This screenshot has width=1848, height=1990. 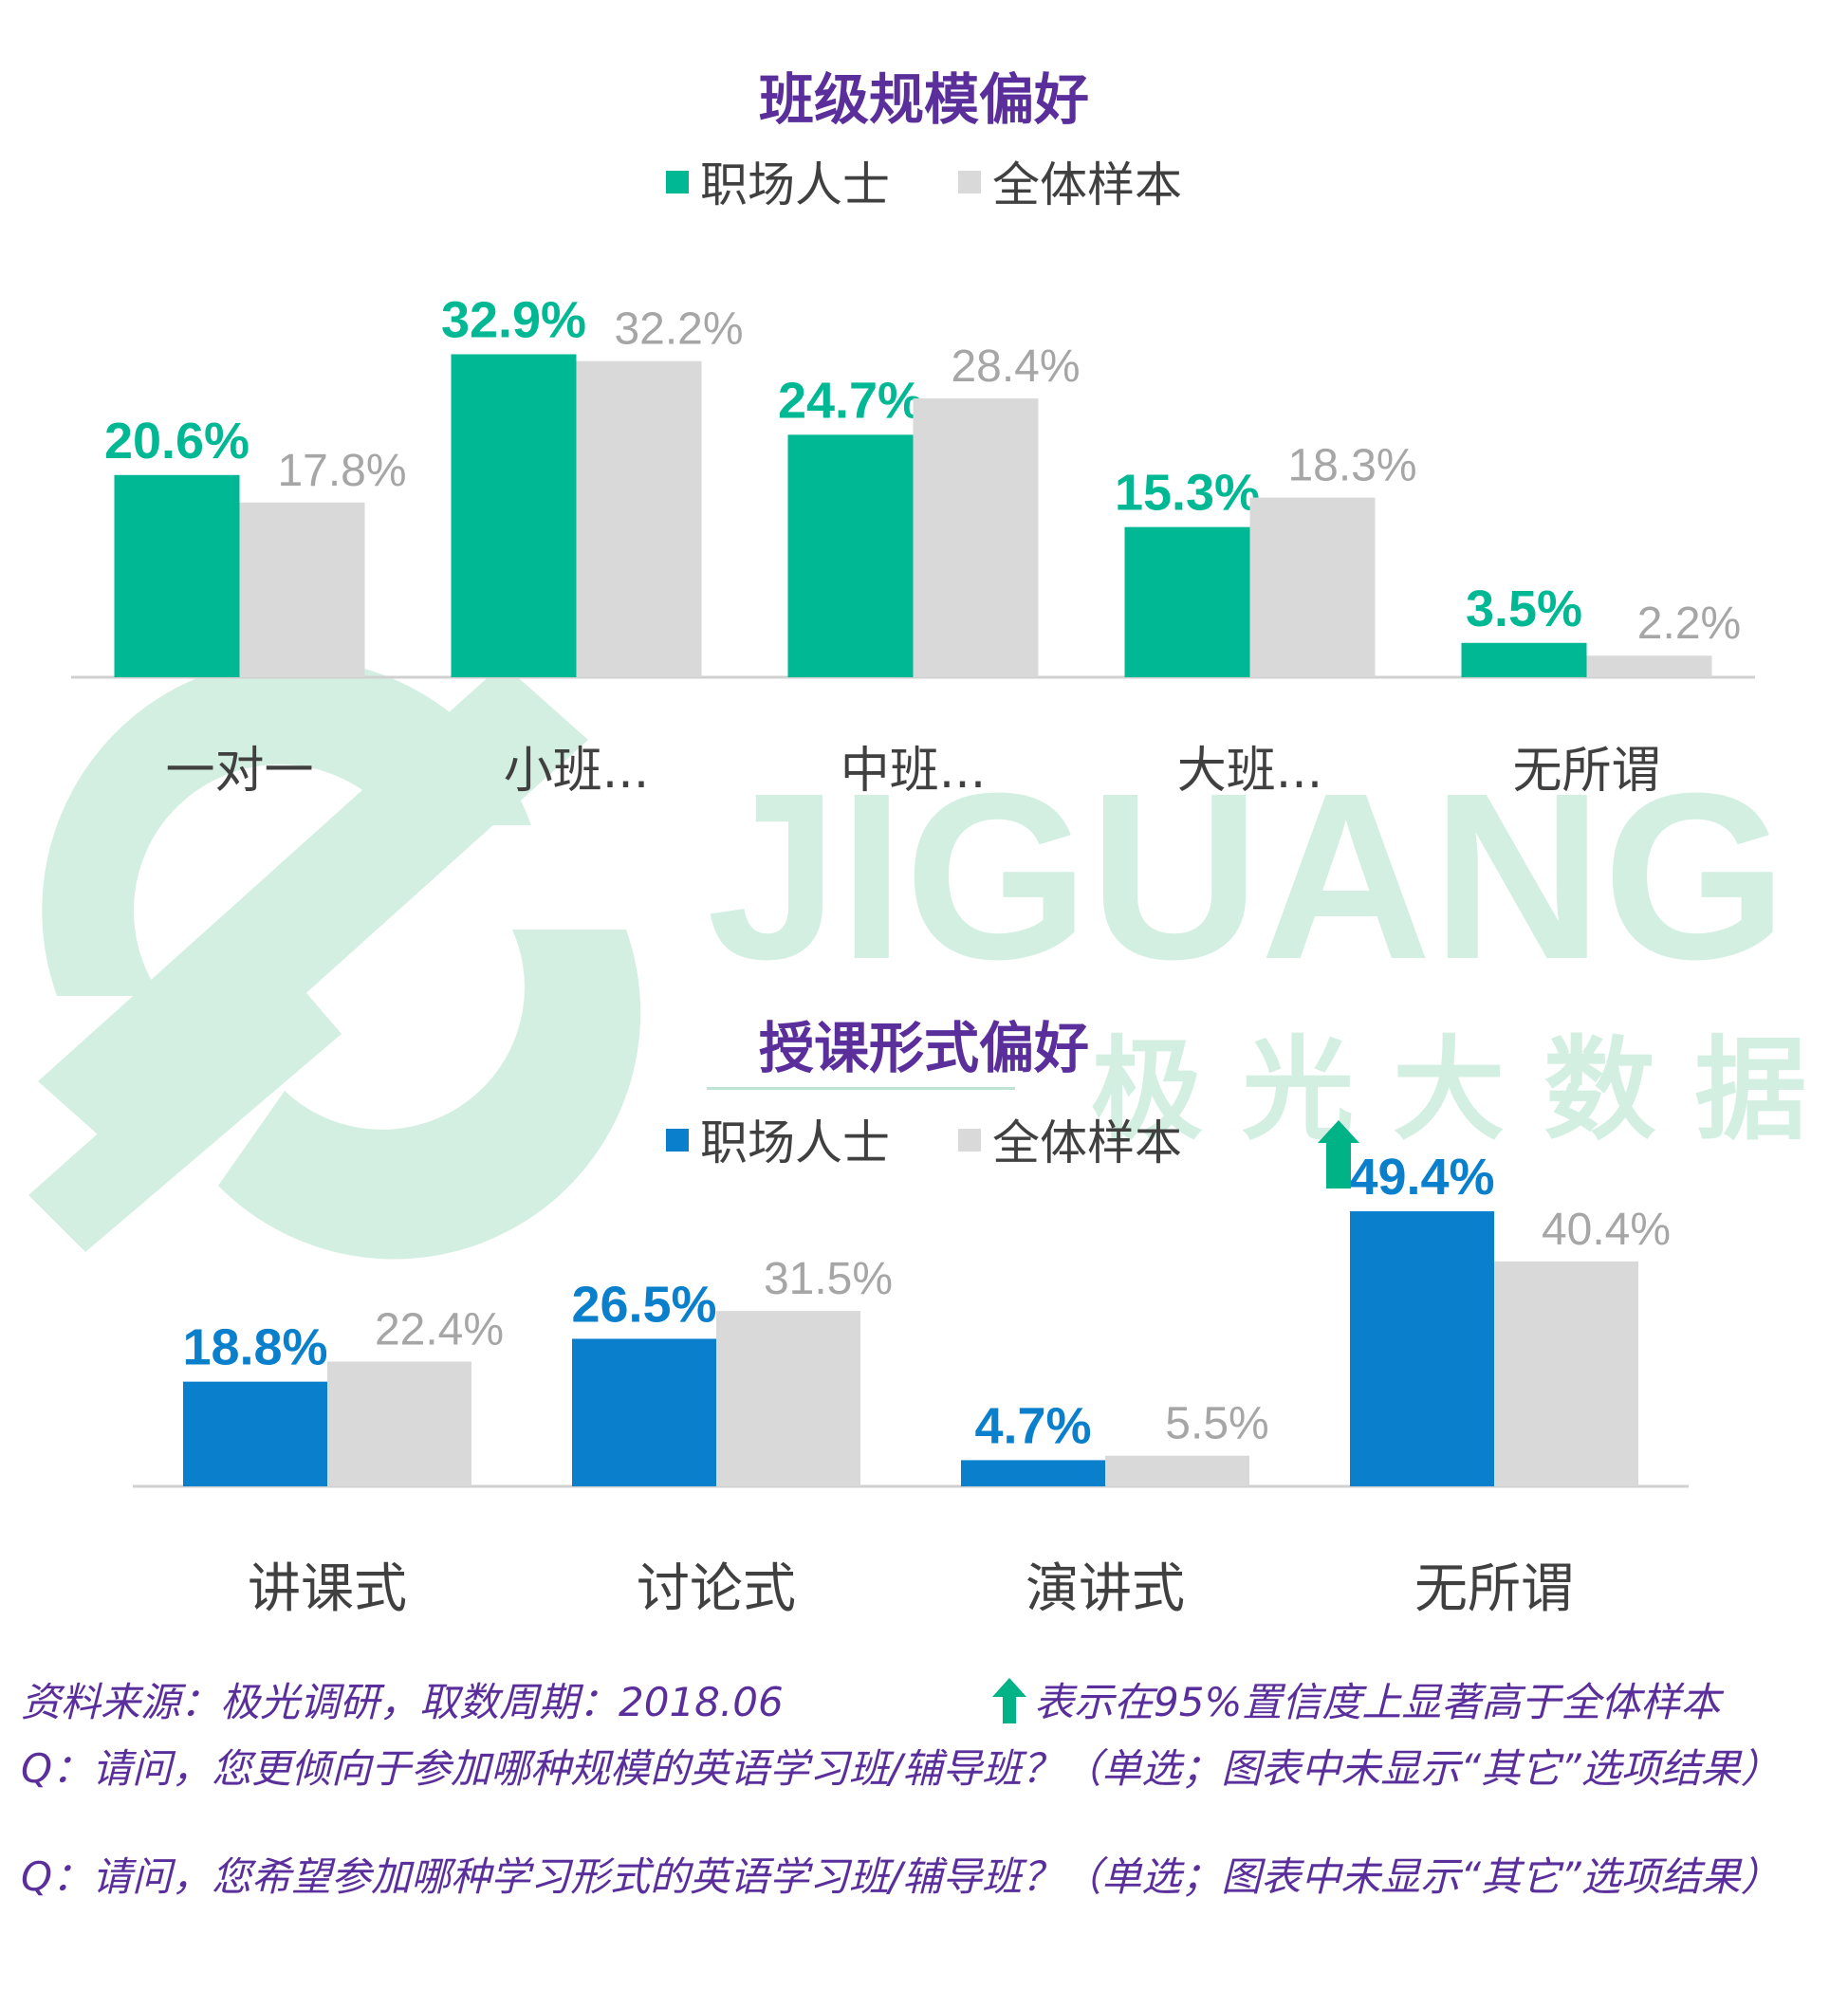 I want to click on up-arrow-icon, so click(x=1009, y=1701).